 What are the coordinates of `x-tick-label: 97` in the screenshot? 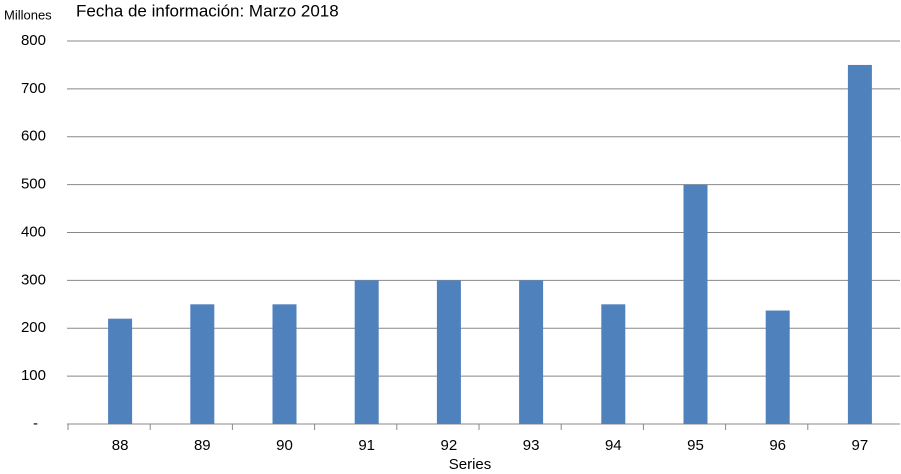 It's located at (860, 445).